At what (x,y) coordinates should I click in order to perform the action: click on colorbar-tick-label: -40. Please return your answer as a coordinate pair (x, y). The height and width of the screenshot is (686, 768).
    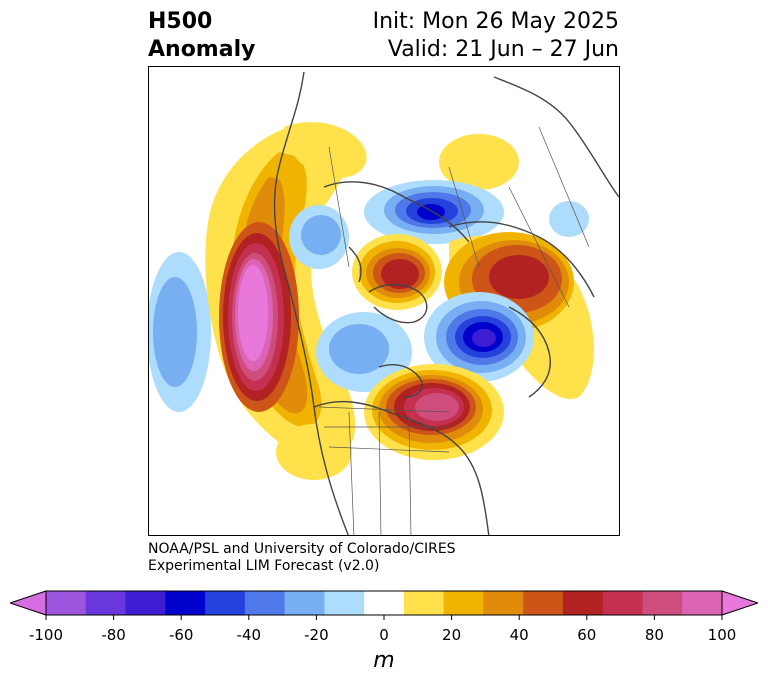
    Looking at the image, I should click on (249, 635).